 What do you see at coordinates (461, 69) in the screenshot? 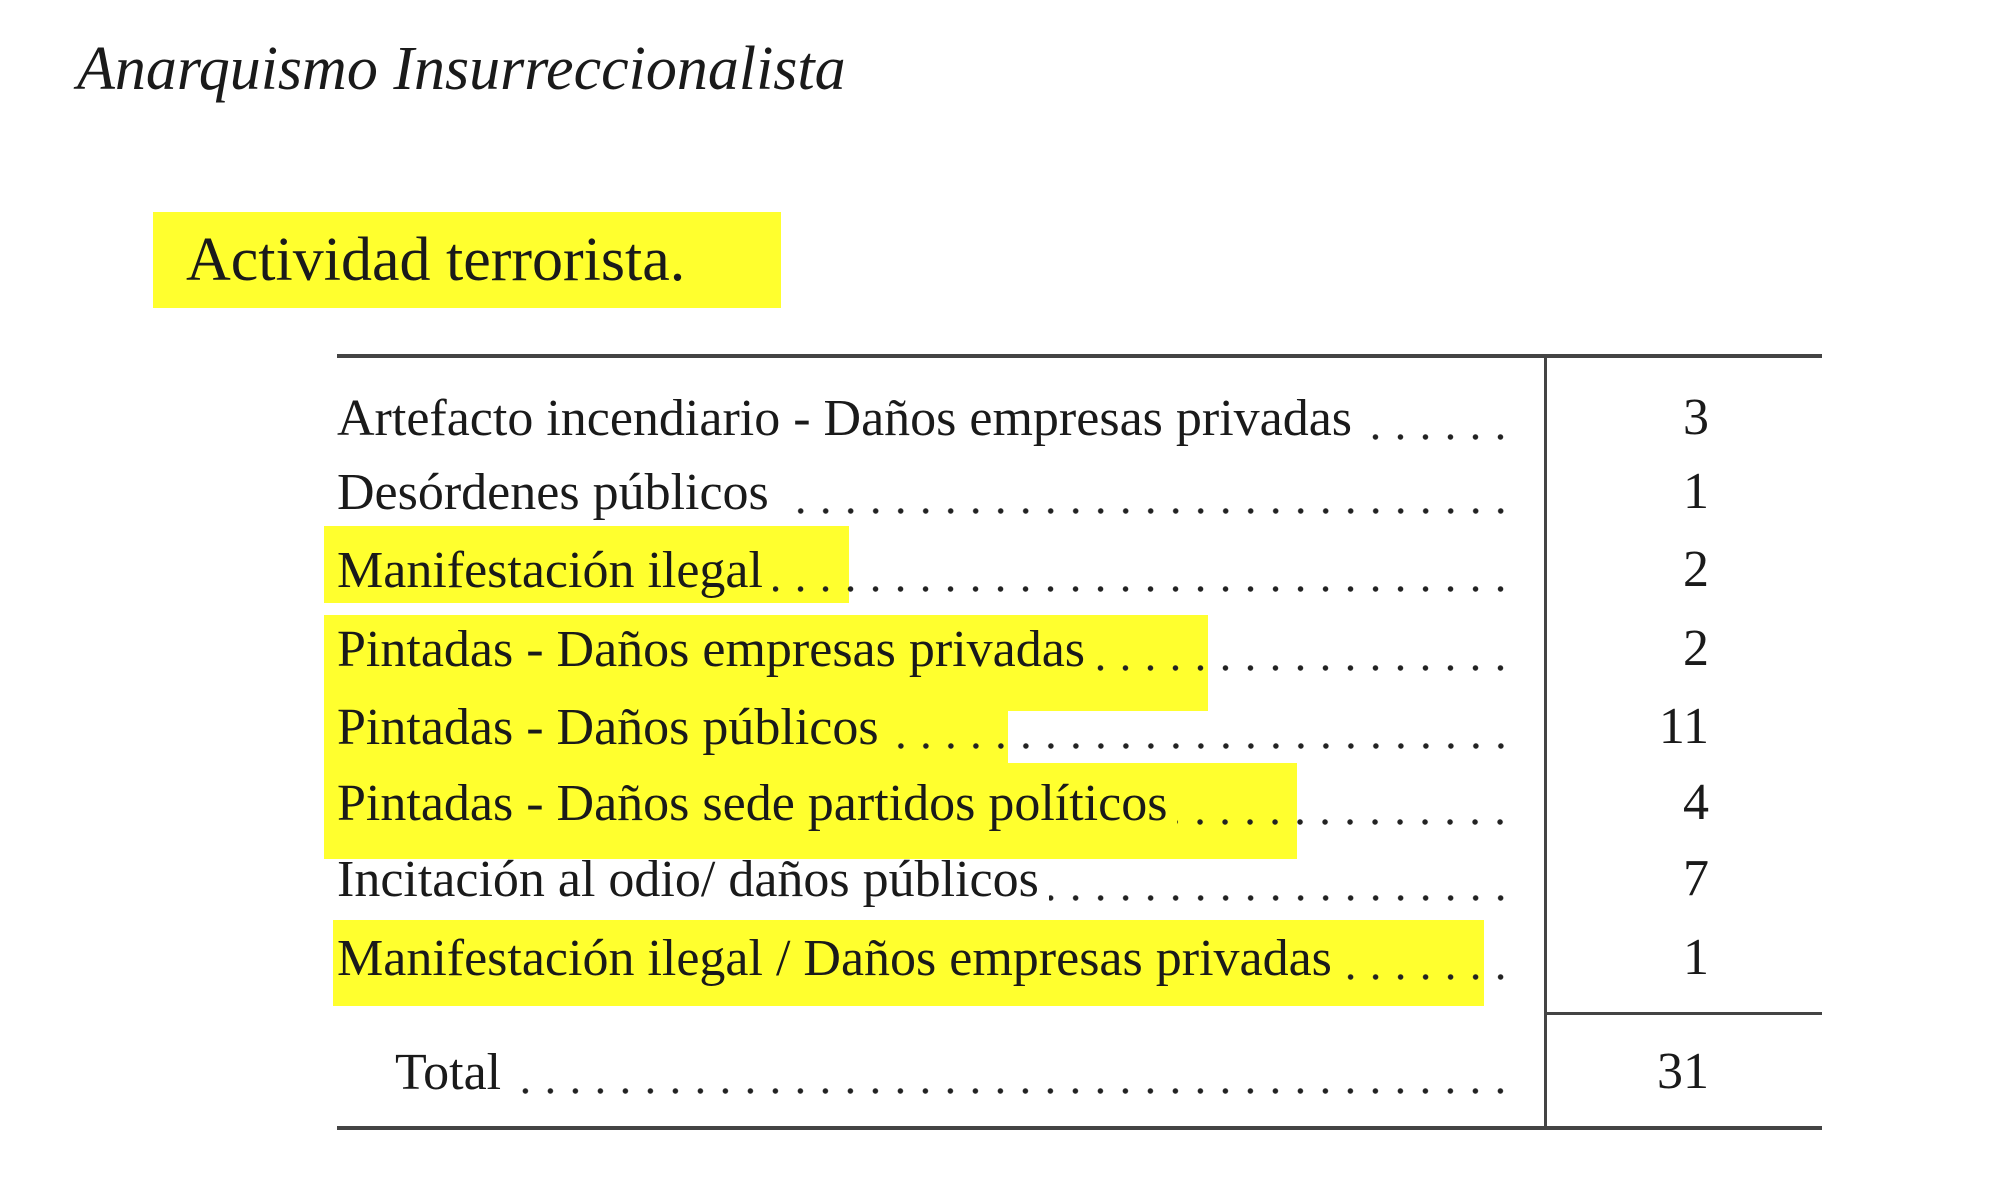
I see `document-header: Anarquismo Insurreccionalista` at bounding box center [461, 69].